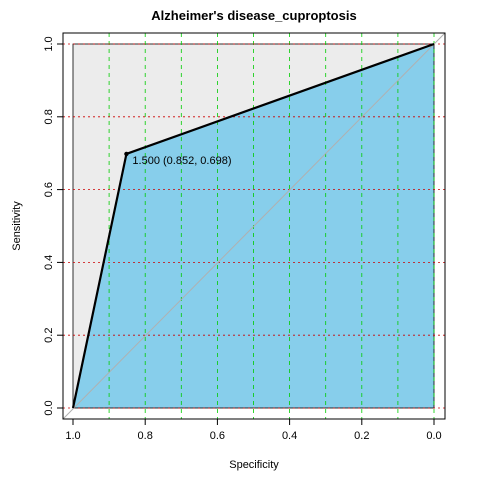  Describe the element at coordinates (126, 154) in the screenshot. I see `threshold-point` at that location.